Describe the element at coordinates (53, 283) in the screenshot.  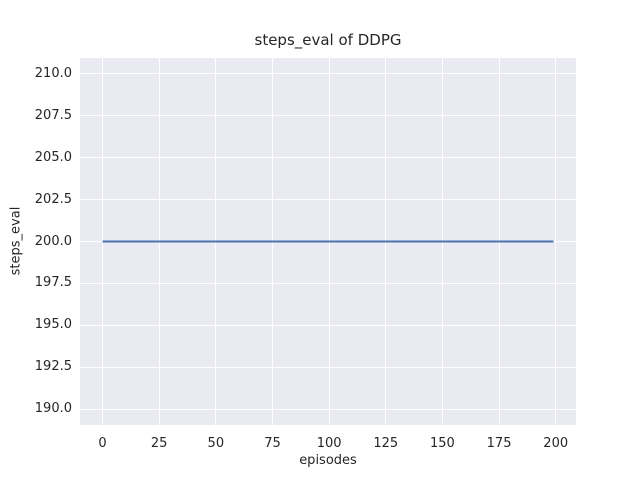
I see `y-tick-label: 197.5` at that location.